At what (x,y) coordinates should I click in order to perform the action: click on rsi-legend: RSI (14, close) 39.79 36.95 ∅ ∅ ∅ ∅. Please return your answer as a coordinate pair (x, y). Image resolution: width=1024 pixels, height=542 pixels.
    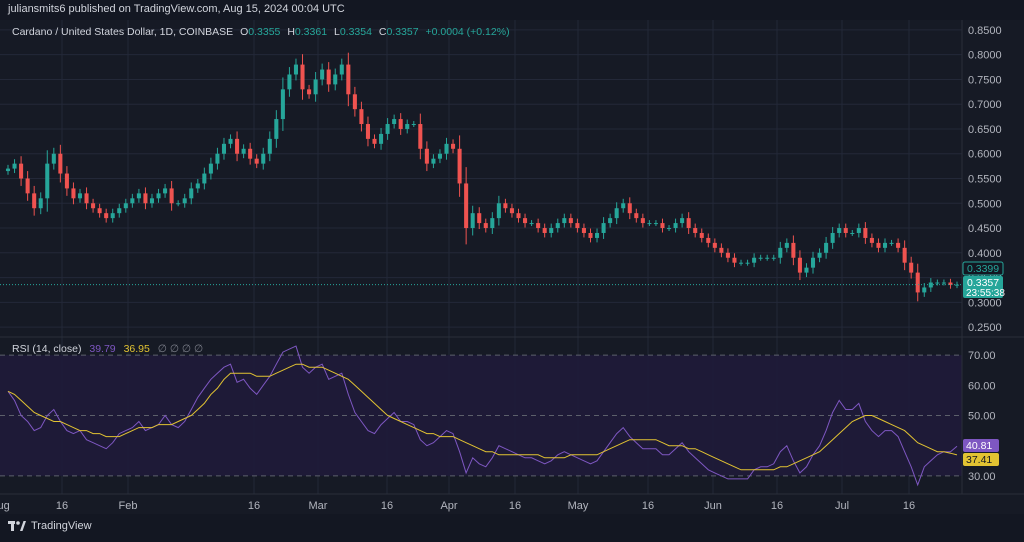
    Looking at the image, I should click on (107, 349).